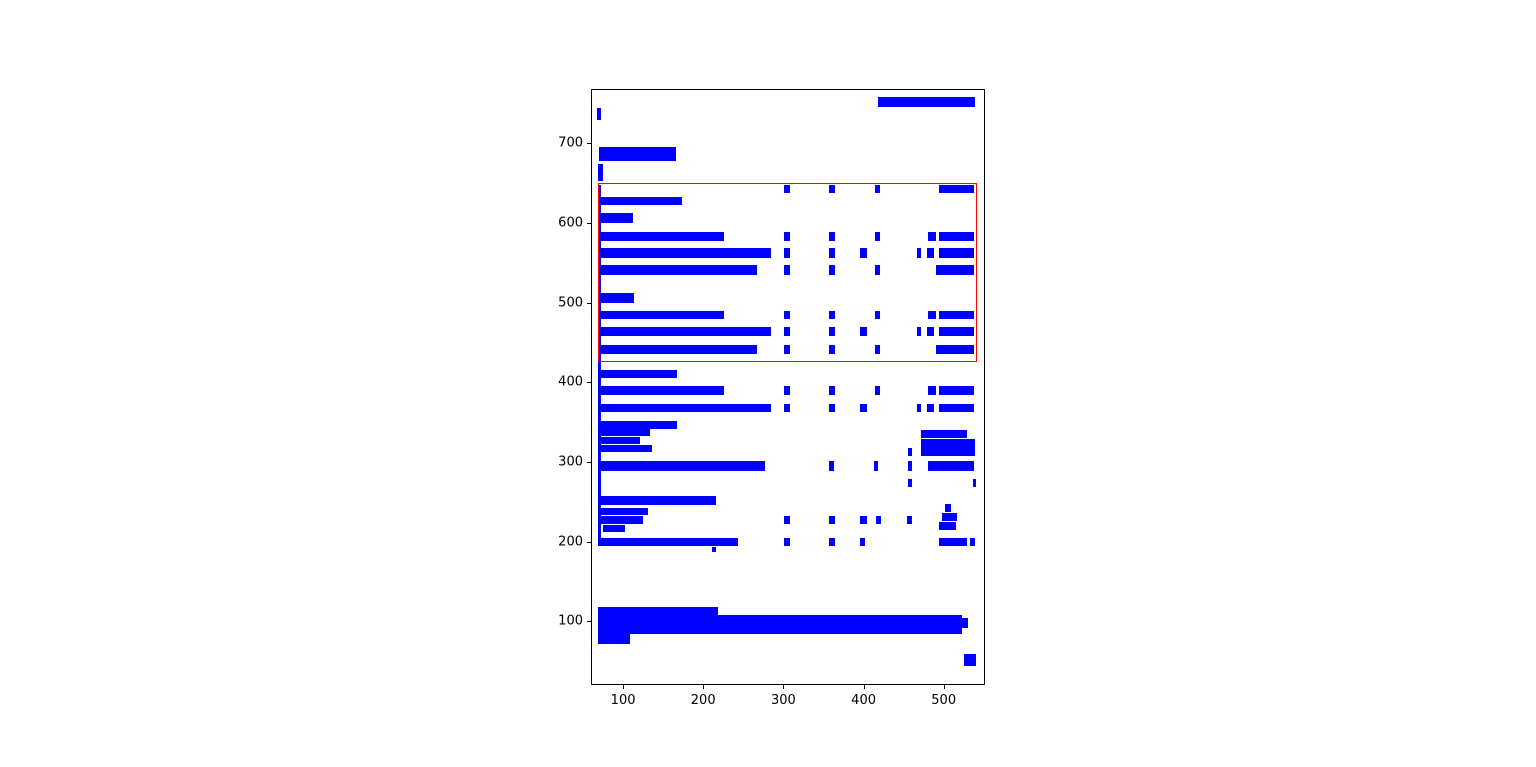 The image size is (1536, 767). I want to click on y-tick-label: 100, so click(570, 621).